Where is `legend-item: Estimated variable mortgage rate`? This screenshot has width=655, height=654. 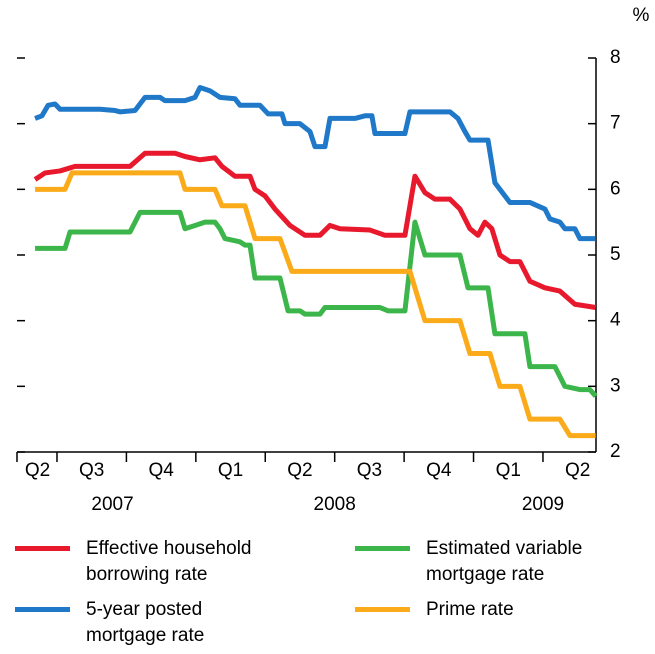 legend-item: Estimated variable mortgage rate is located at coordinates (488, 562).